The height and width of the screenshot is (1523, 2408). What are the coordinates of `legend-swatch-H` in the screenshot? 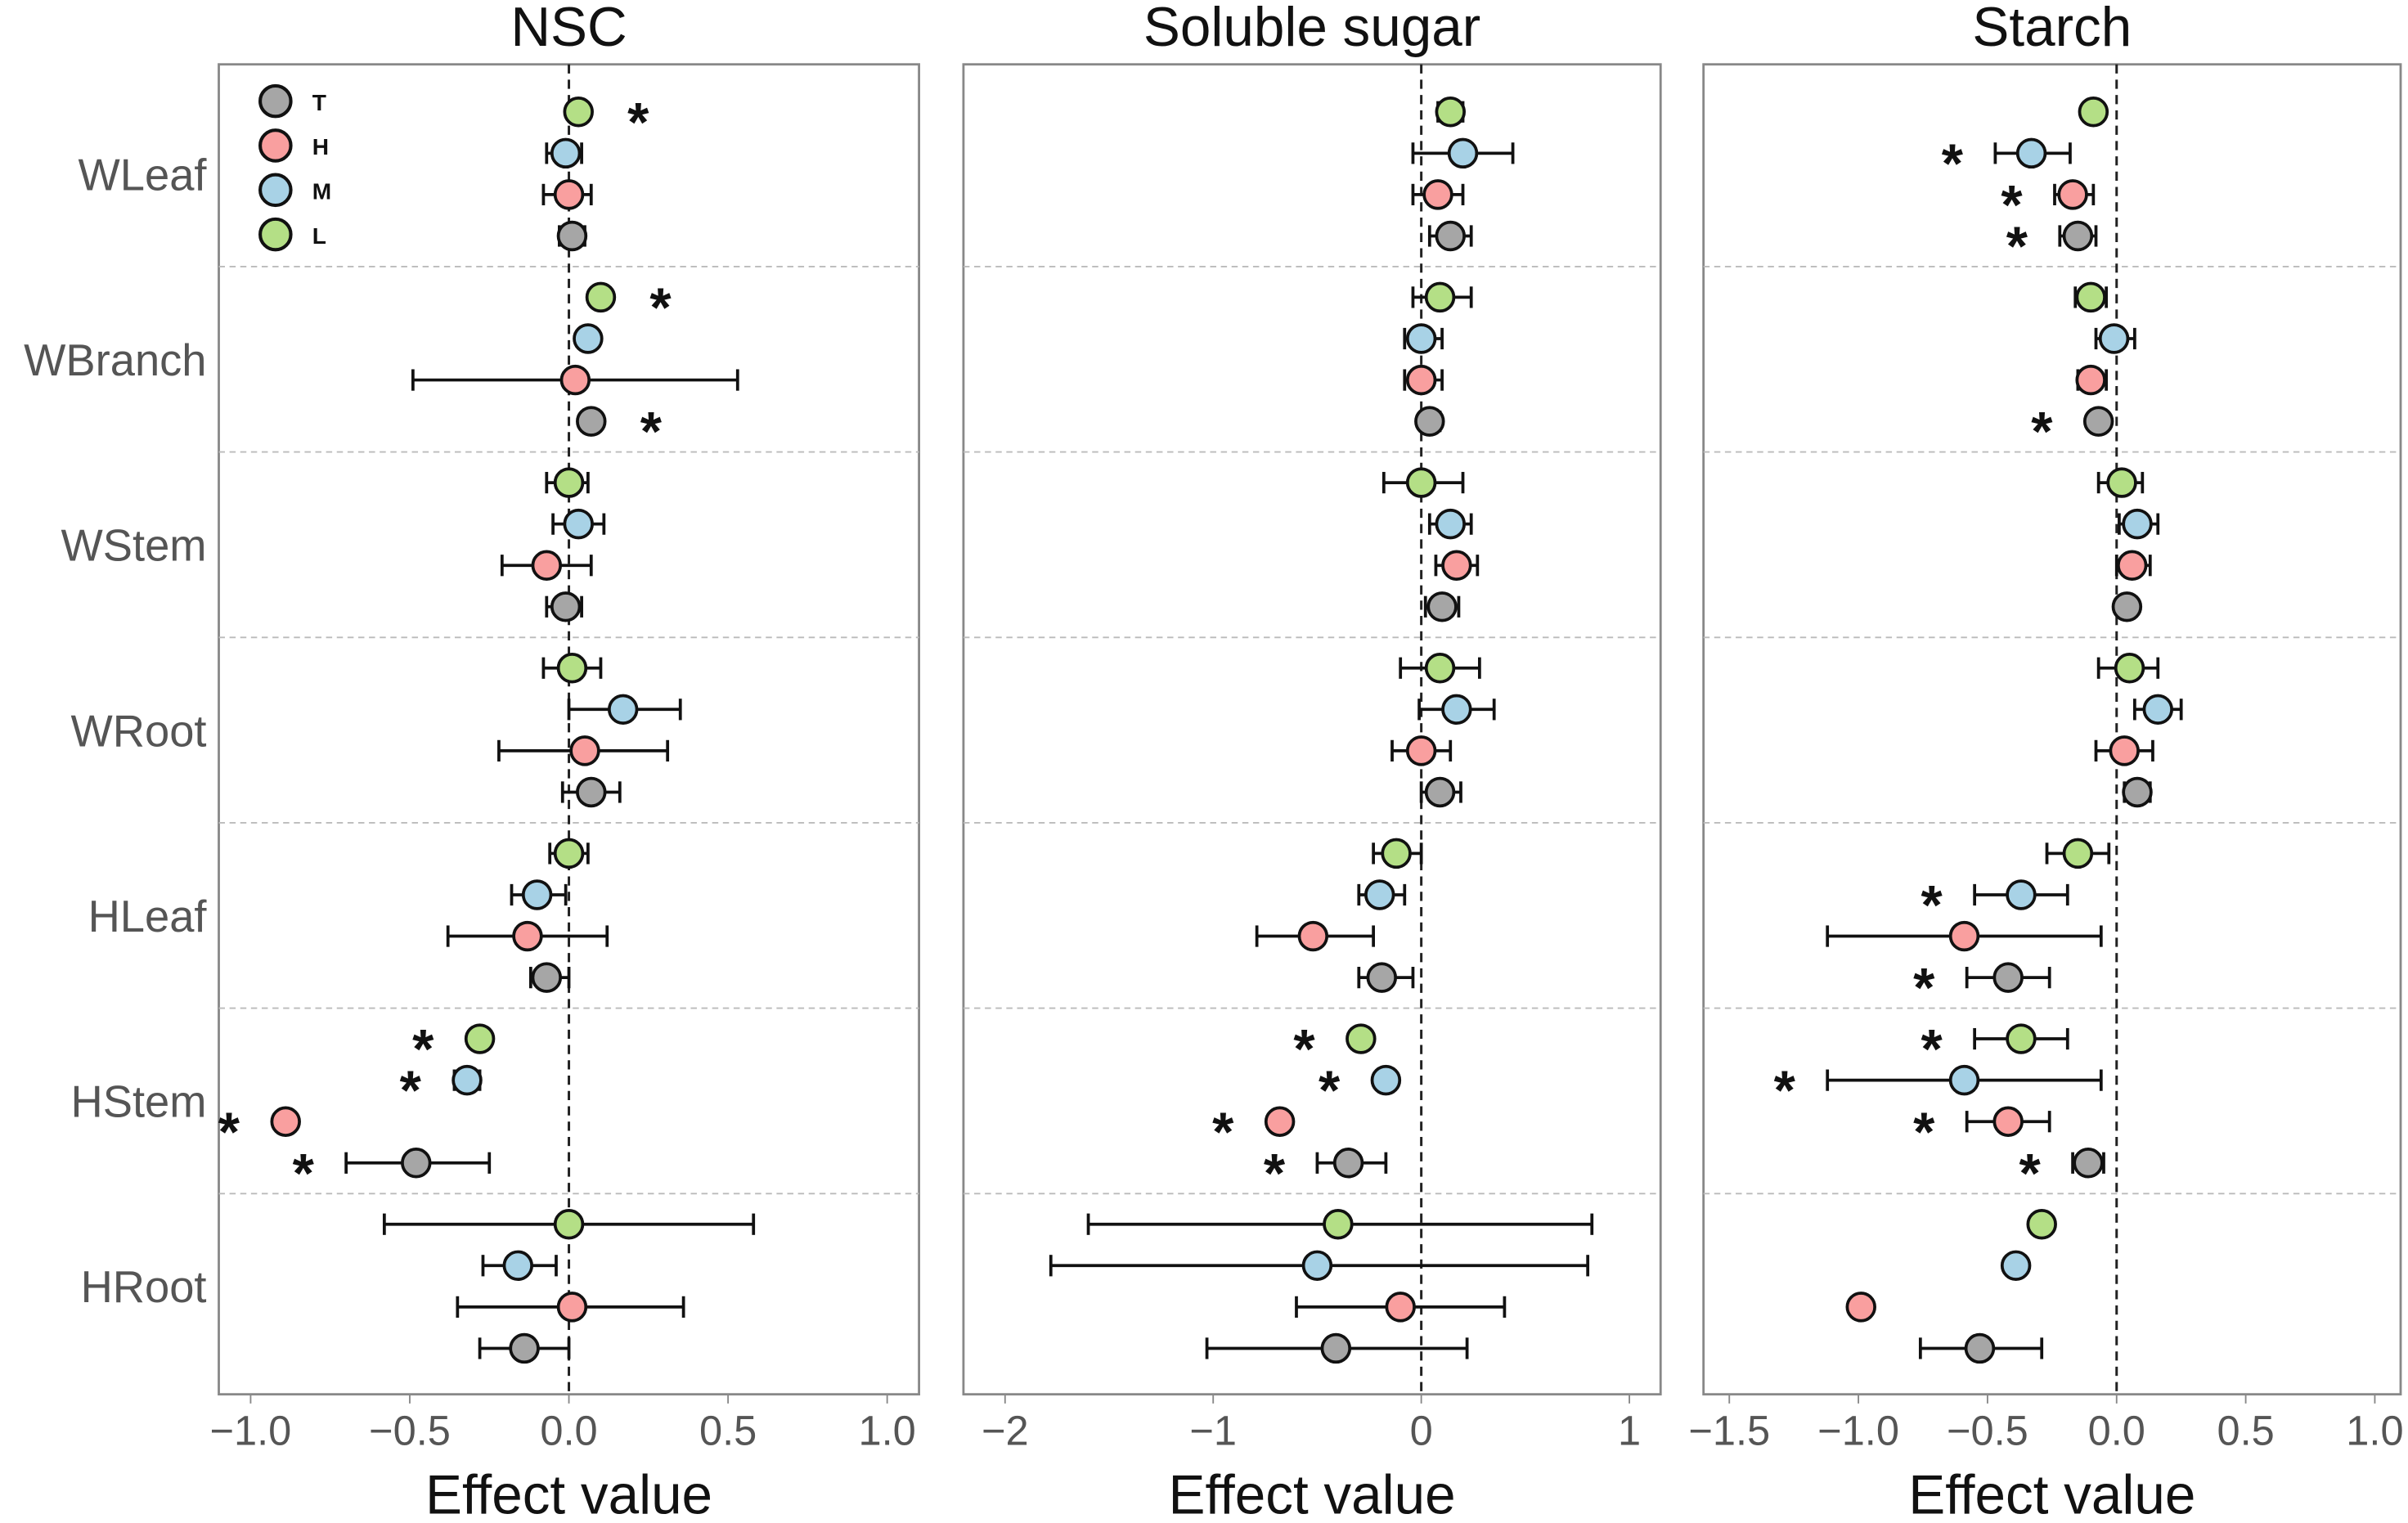 It's located at (275, 145).